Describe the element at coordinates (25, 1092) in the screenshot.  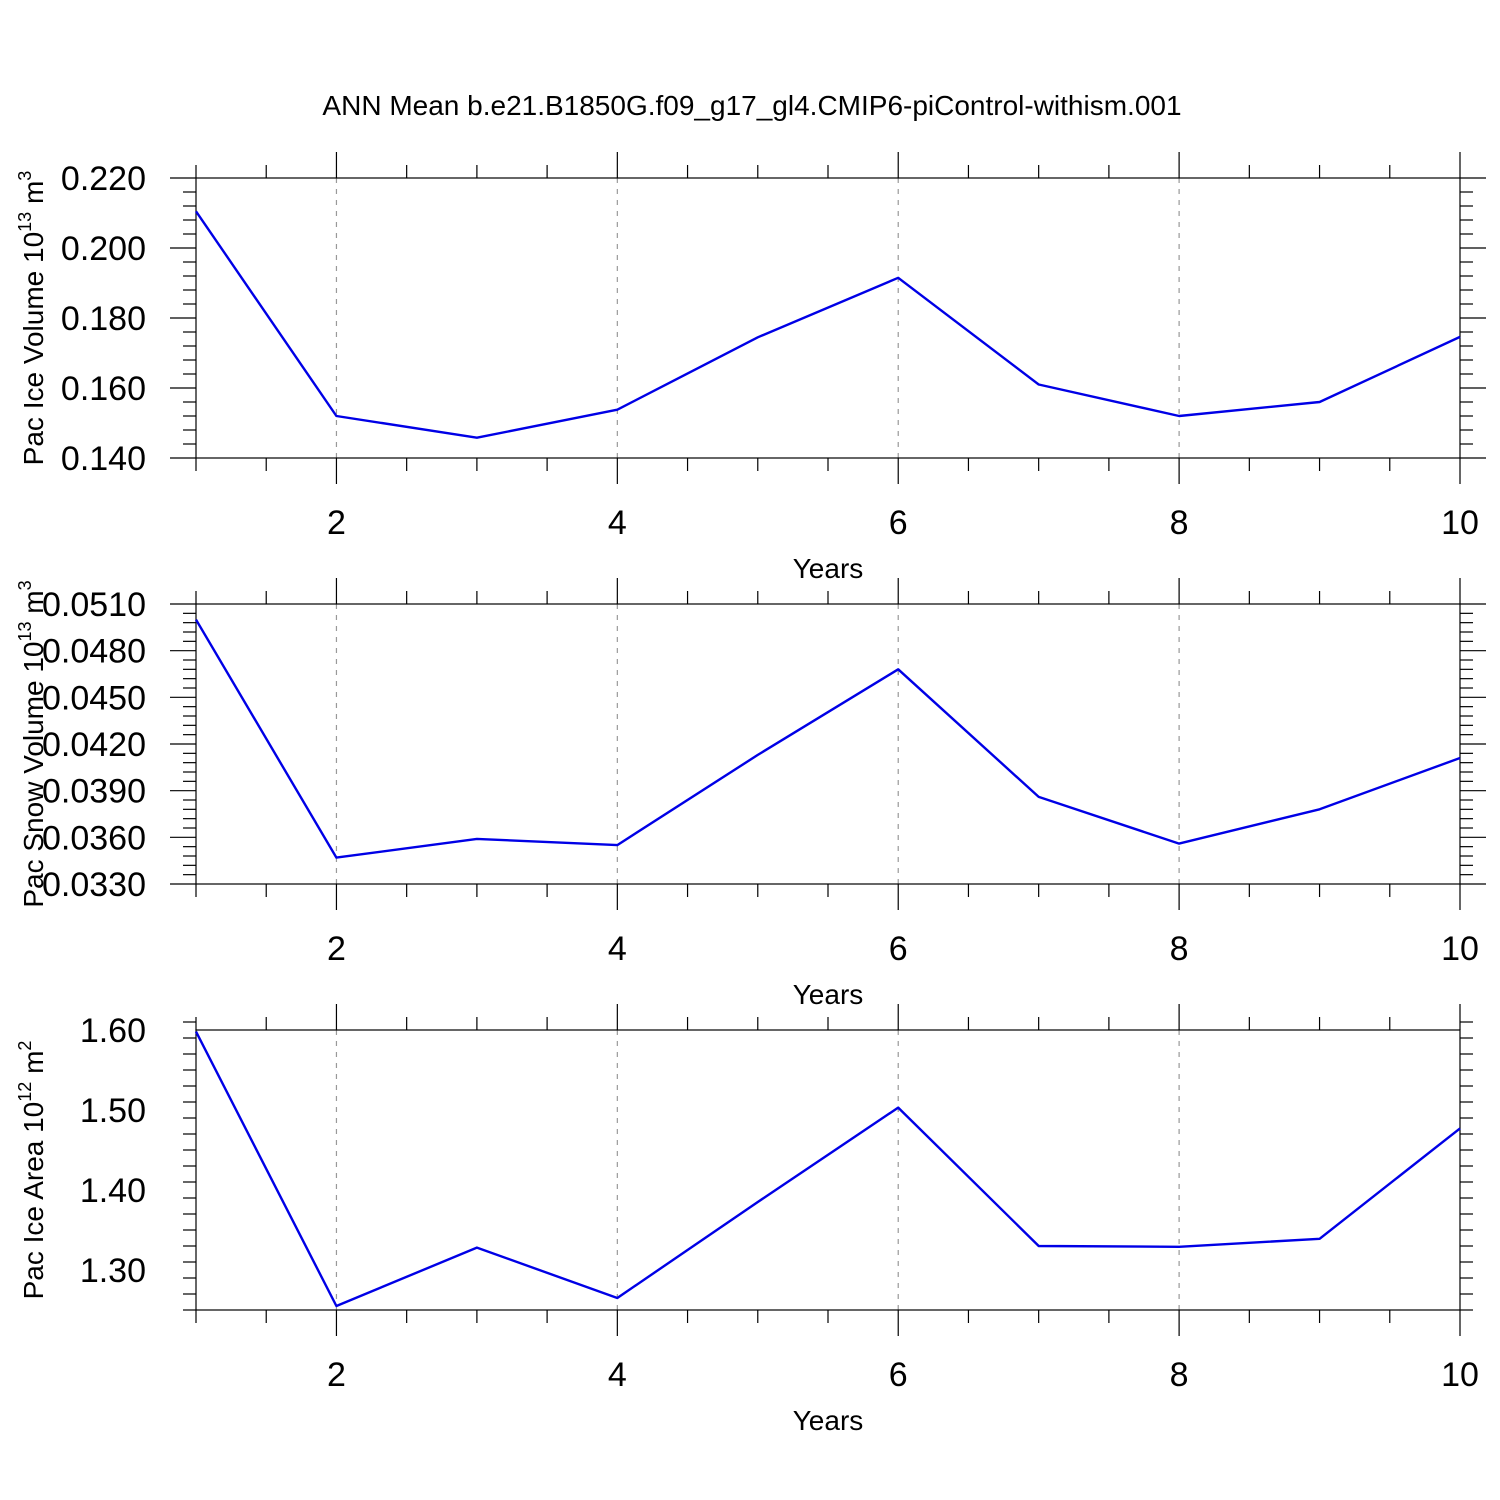
I see `y-axis-label-superscript: 12` at that location.